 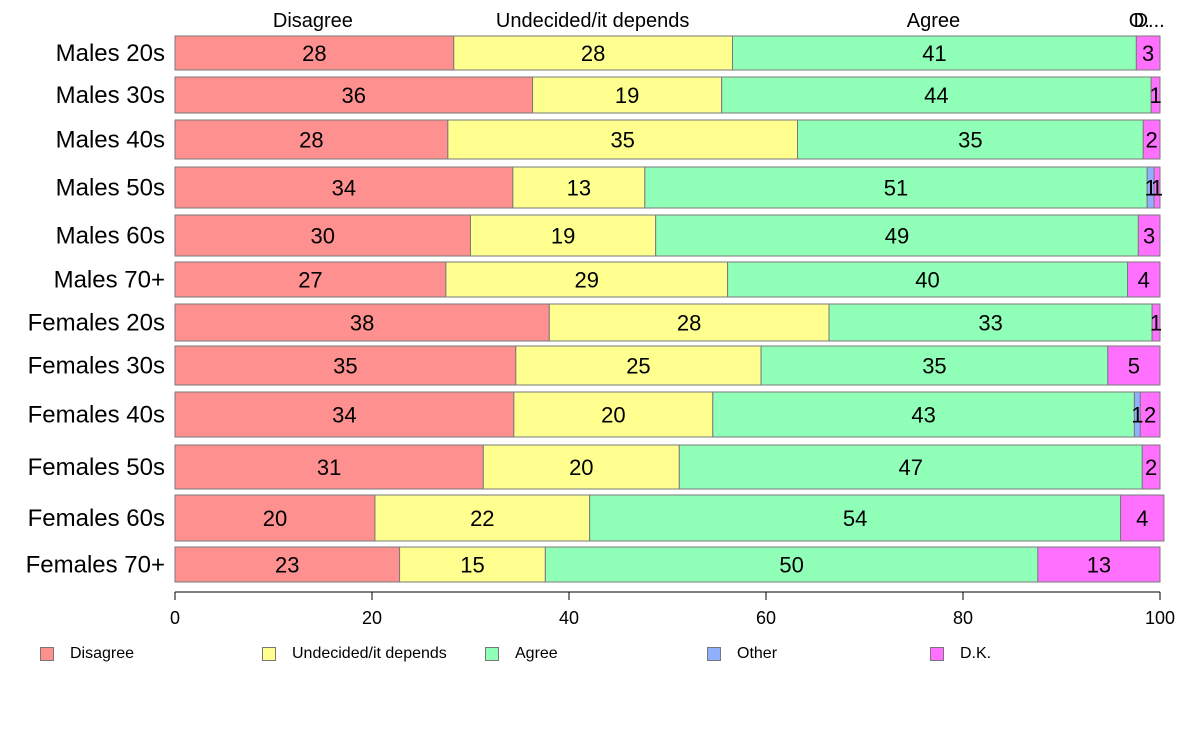 What do you see at coordinates (362, 323) in the screenshot?
I see `data-label: 38` at bounding box center [362, 323].